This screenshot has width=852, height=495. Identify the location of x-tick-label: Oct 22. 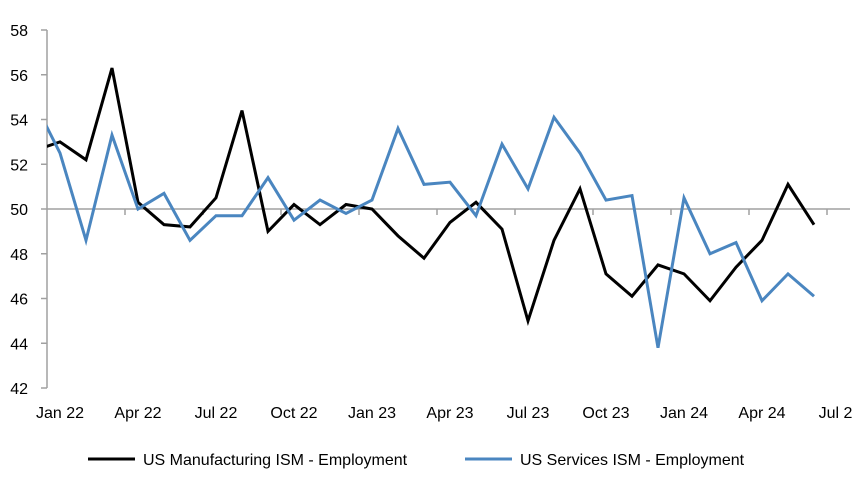
(293, 413).